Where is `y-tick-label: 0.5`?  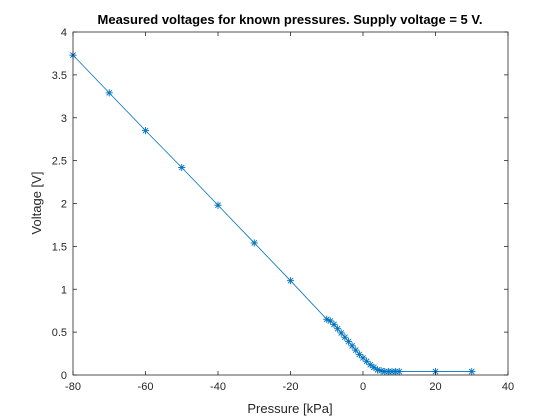 y-tick-label: 0.5 is located at coordinates (59, 333).